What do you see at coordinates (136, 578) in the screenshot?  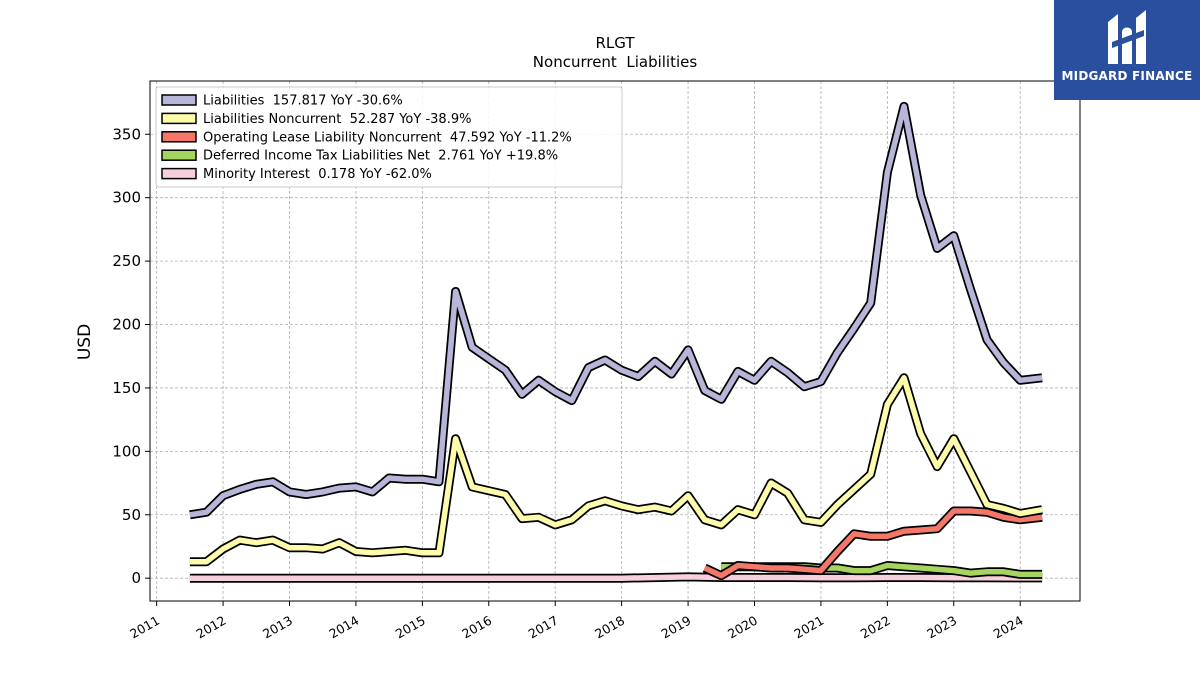 I see `y-tick-label: 0` at bounding box center [136, 578].